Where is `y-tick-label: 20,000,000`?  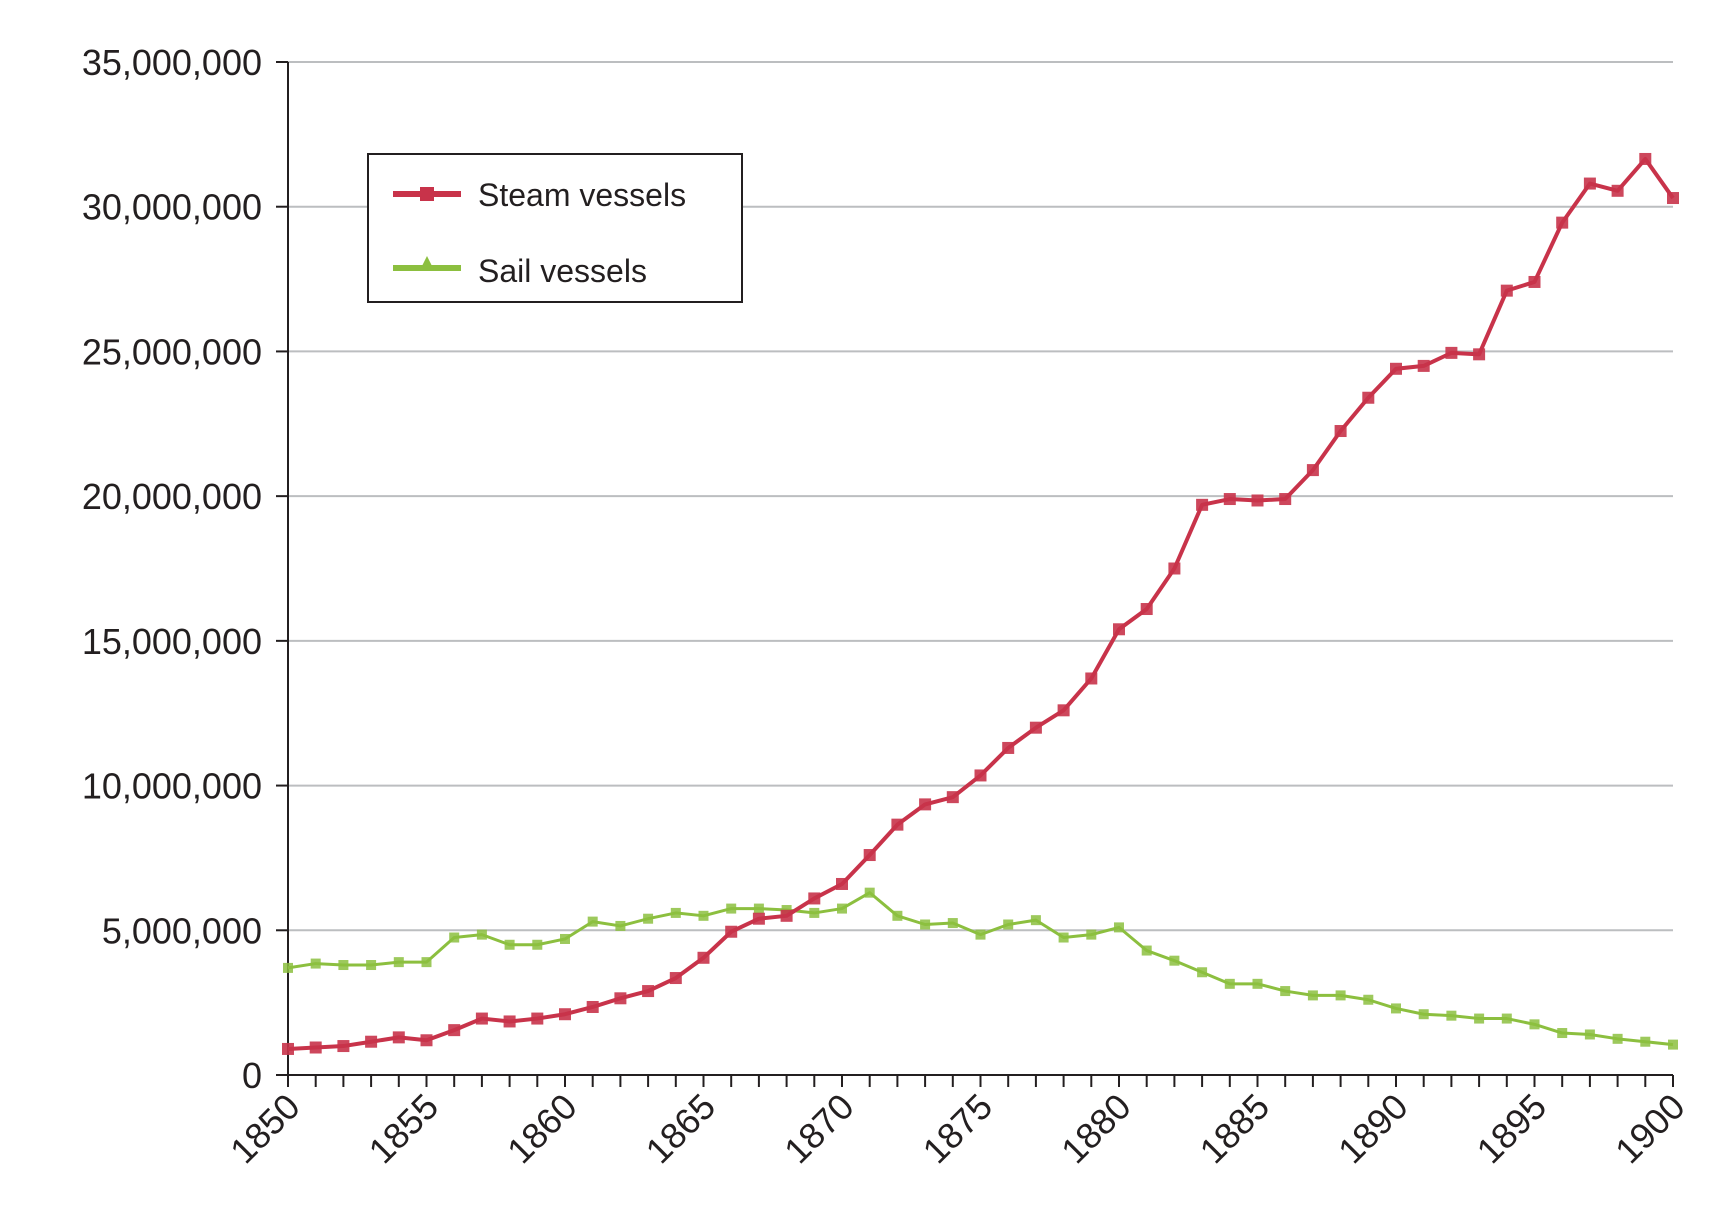
y-tick-label: 20,000,000 is located at coordinates (172, 496).